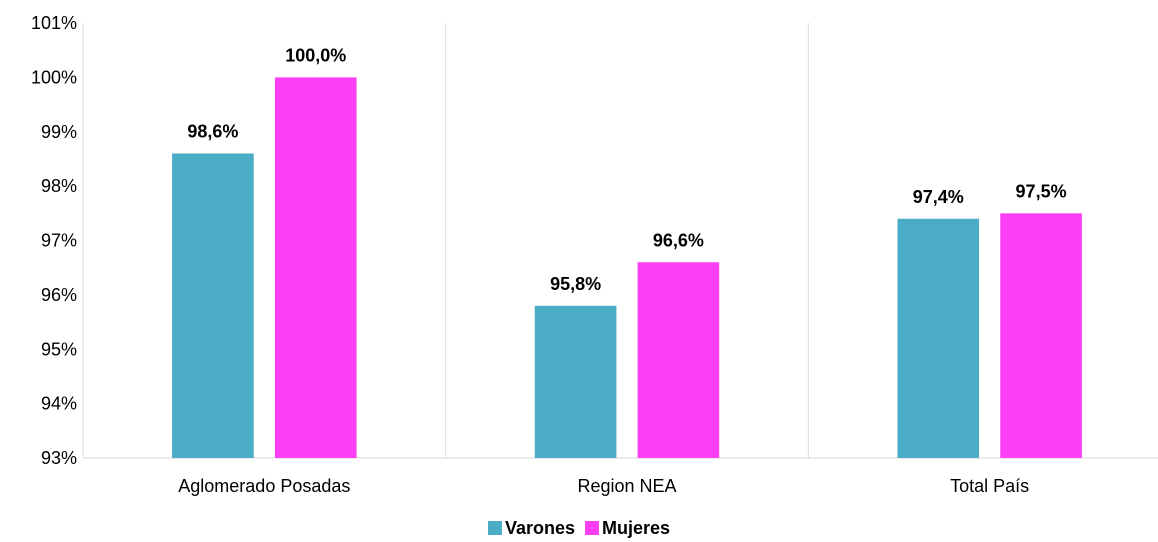 The width and height of the screenshot is (1158, 542). I want to click on category-label: Total País, so click(989, 486).